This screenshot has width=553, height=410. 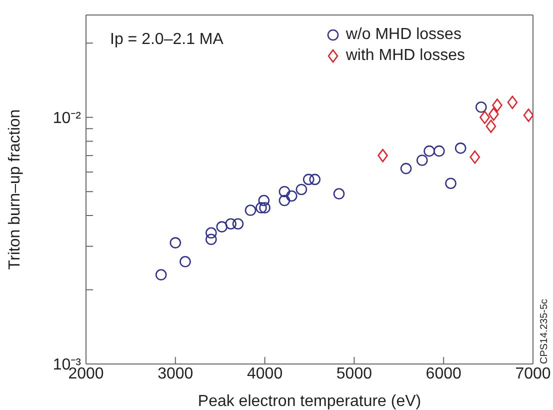 What do you see at coordinates (533, 373) in the screenshot?
I see `x-tick-label: 7000` at bounding box center [533, 373].